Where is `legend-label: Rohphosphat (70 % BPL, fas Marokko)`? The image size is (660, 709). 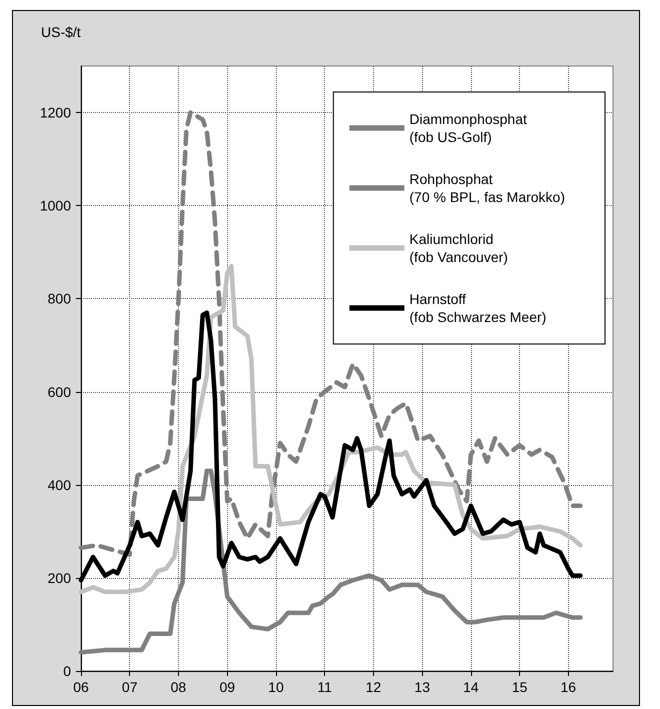
legend-label: Rohphosphat (70 % BPL, fas Marokko) is located at coordinates (487, 188).